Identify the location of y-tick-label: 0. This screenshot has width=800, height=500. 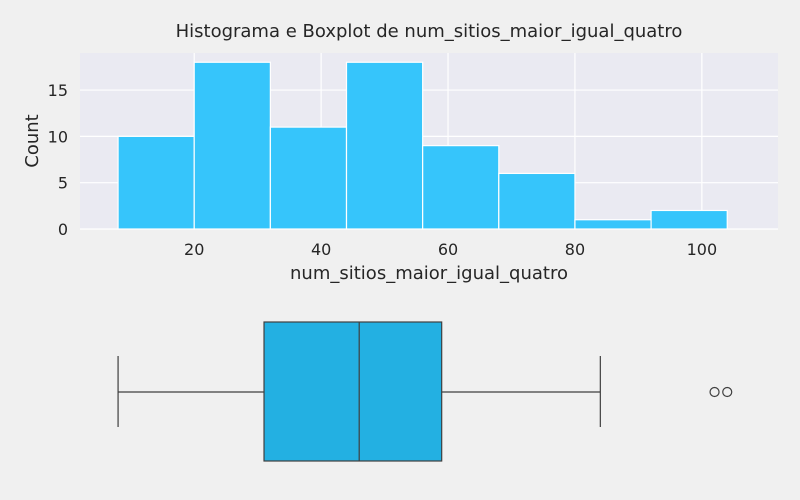
(63, 229).